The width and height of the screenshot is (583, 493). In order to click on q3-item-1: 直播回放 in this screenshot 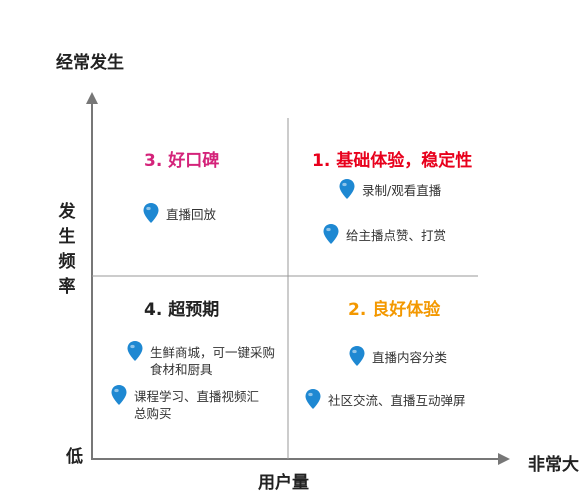, I will do `click(179, 213)`.